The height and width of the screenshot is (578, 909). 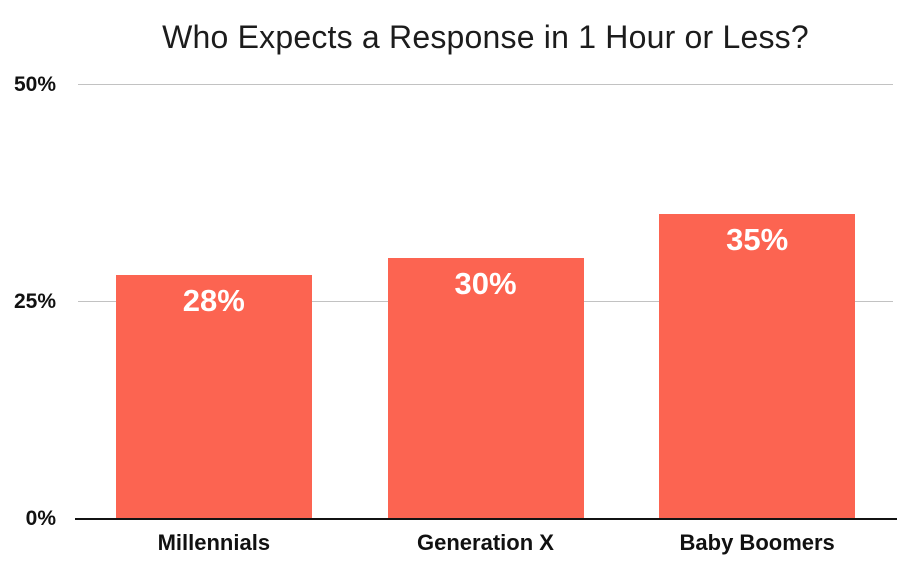 I want to click on x-category-label-baby-boomers: Baby Boomers, so click(x=757, y=542).